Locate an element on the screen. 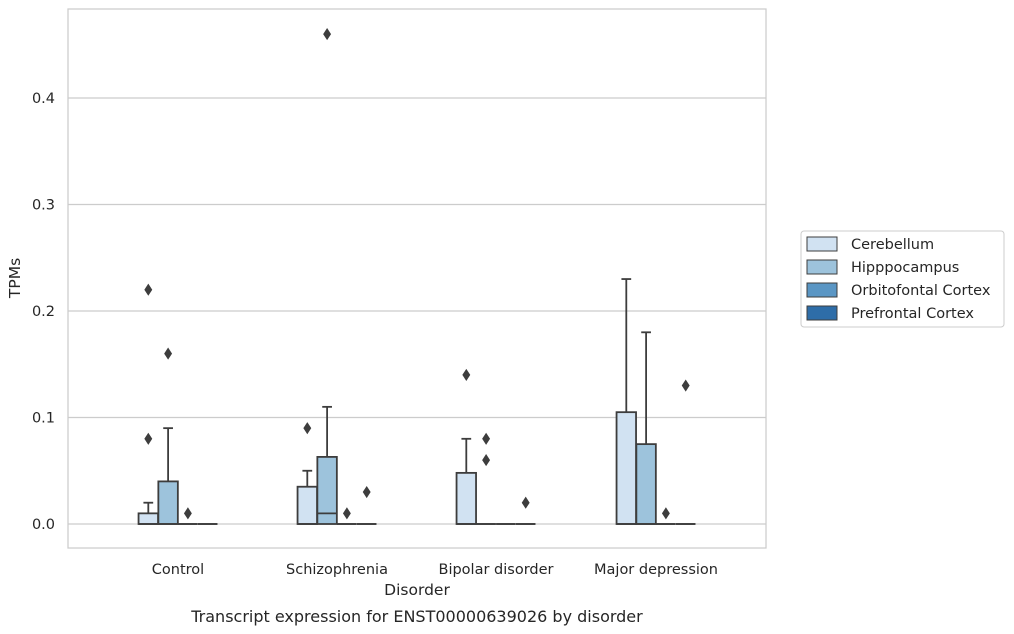  x-axis-title: Disorder is located at coordinates (417, 590).